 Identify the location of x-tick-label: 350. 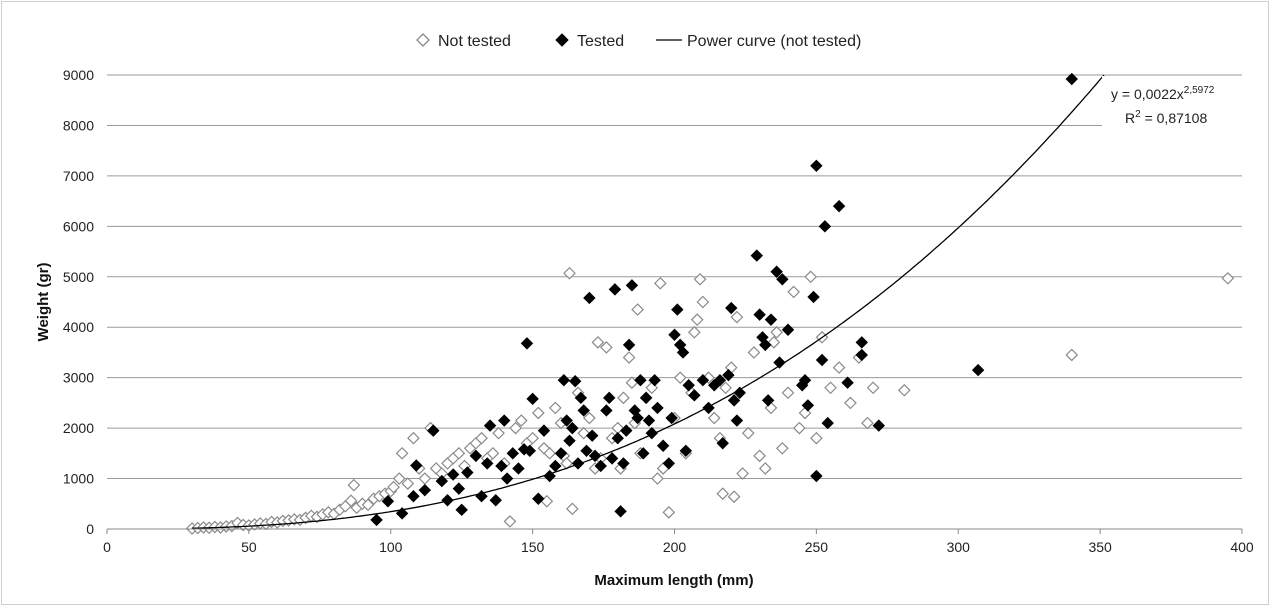
(1100, 547).